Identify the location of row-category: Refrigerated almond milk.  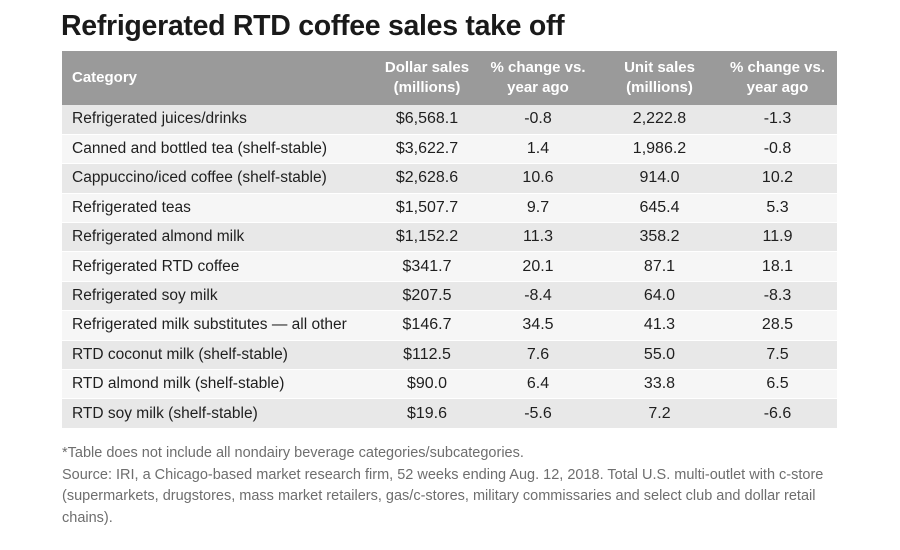
(158, 237).